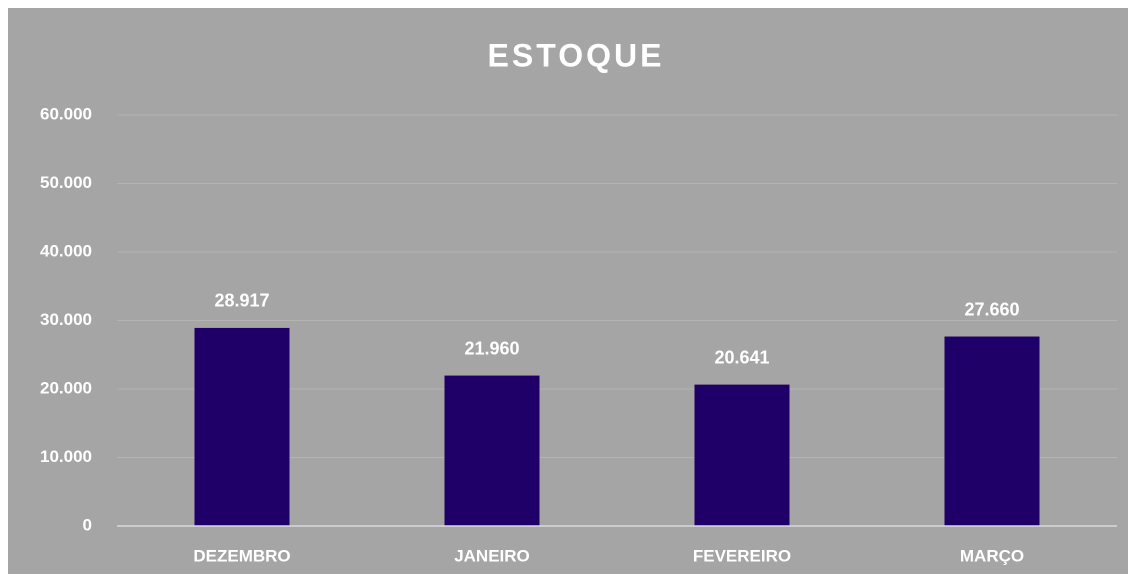 This screenshot has width=1136, height=587. I want to click on x-tick-label: JANEIRO, so click(492, 555).